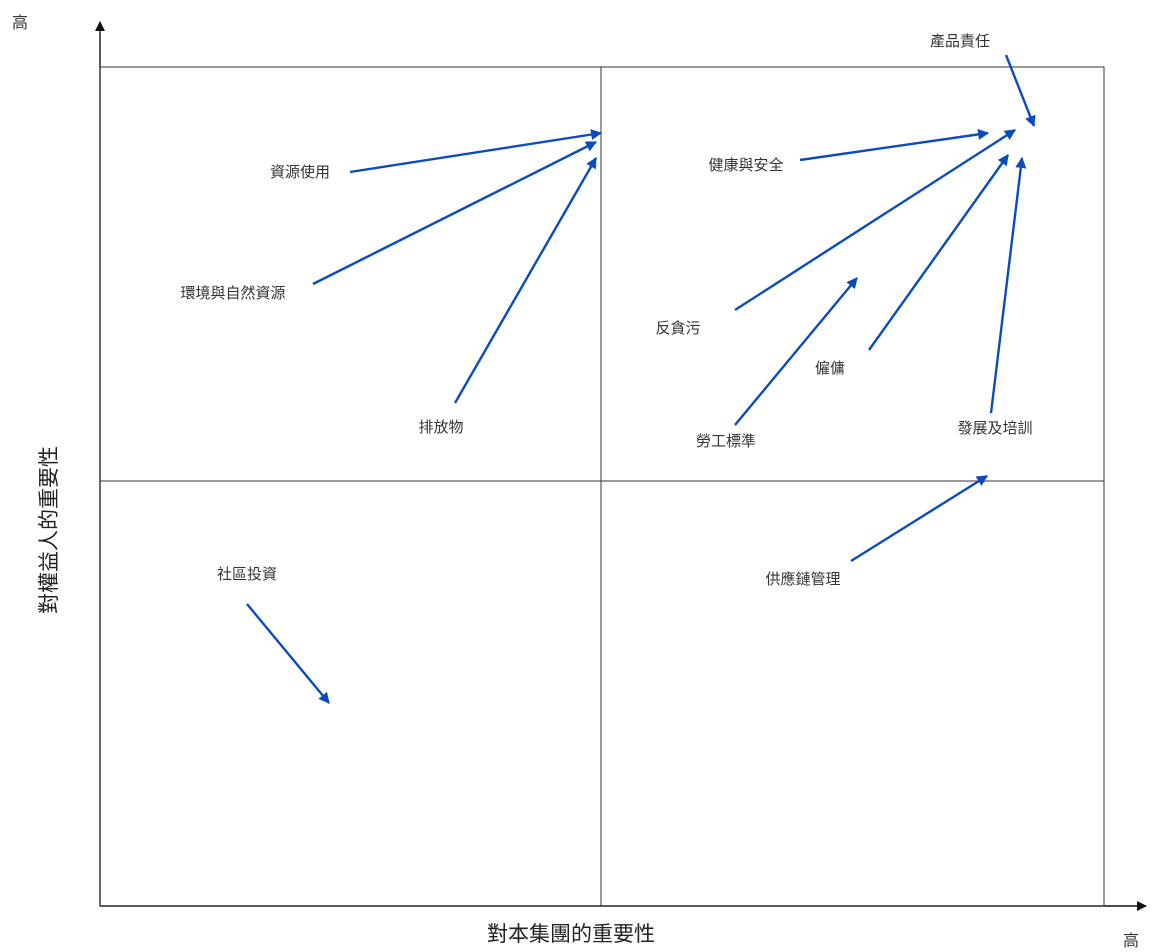  What do you see at coordinates (440, 427) in the screenshot?
I see `label-emissions: 排放物` at bounding box center [440, 427].